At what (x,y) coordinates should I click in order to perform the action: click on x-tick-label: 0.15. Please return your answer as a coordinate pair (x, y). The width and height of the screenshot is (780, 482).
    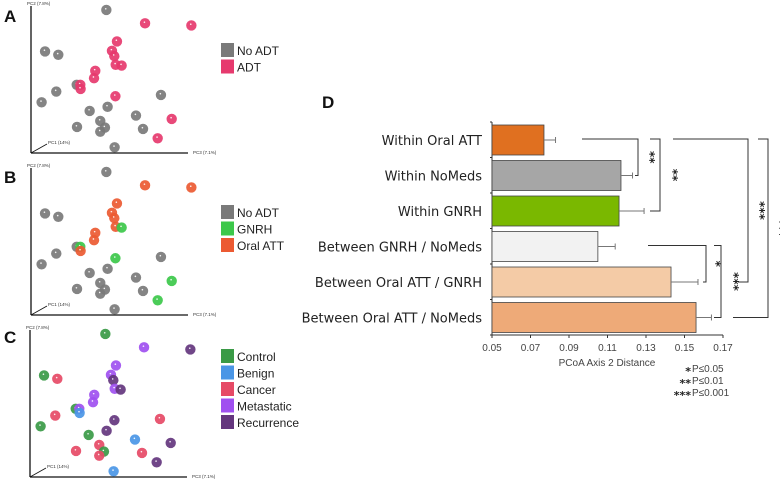
    Looking at the image, I should click on (685, 348).